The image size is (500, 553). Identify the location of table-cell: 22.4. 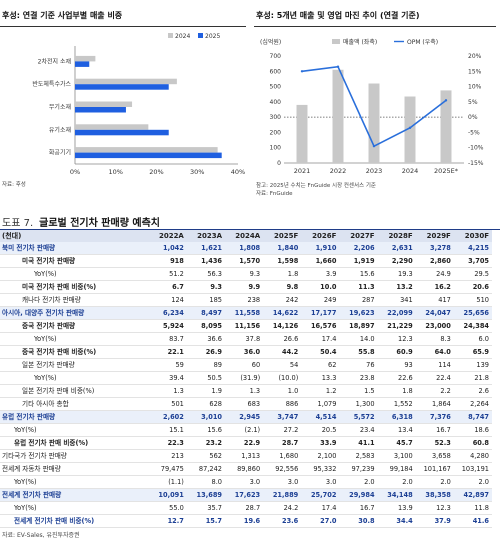
(434, 378).